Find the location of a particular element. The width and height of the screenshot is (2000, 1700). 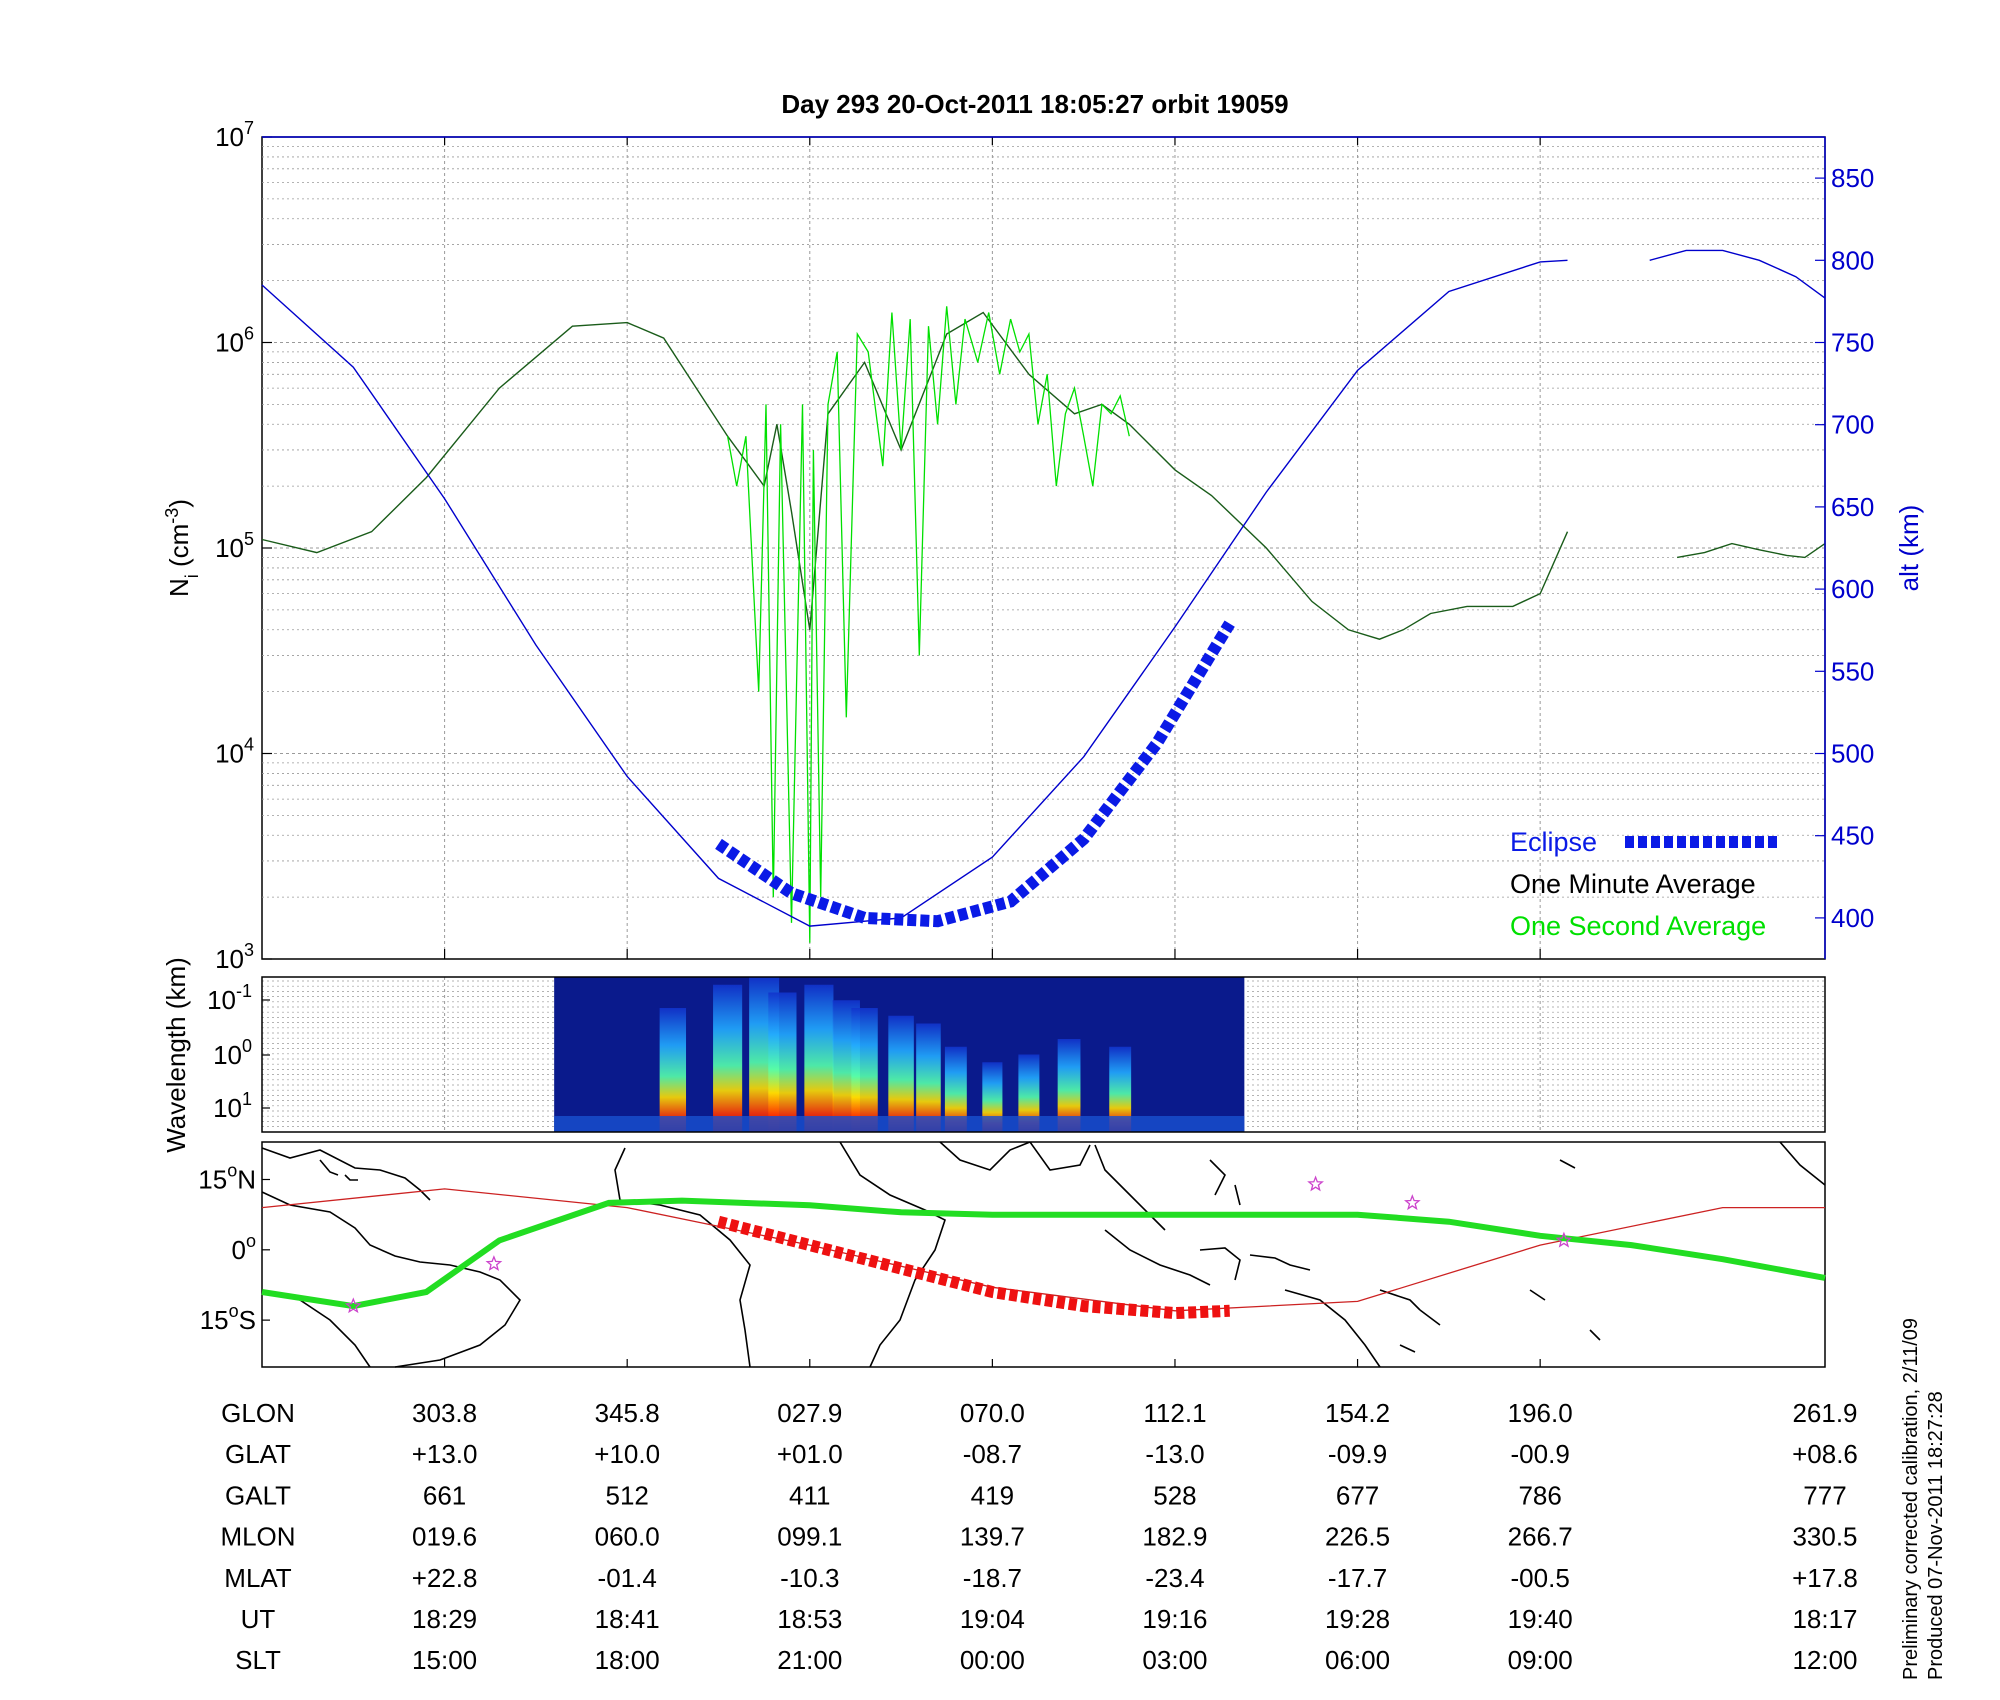

ephemeris-cell: 18:00 is located at coordinates (627, 1660).